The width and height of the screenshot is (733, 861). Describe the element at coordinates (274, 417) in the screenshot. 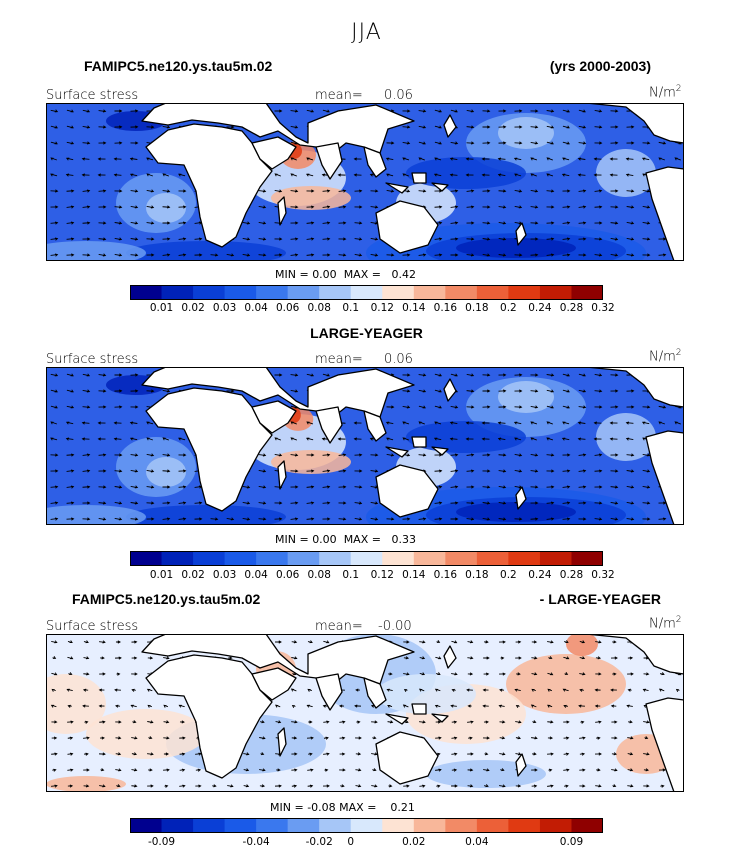

I see `landmass-arabia` at that location.